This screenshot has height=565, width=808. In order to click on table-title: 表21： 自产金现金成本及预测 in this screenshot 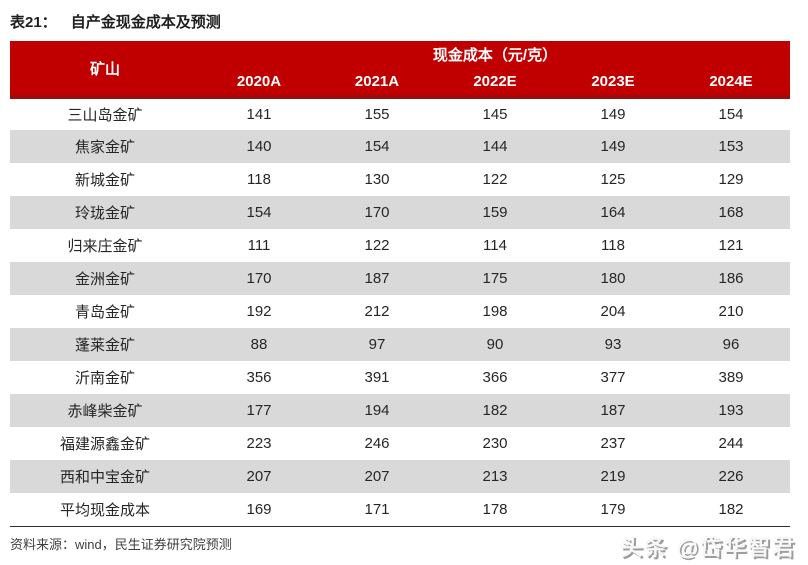, I will do `click(404, 20)`.